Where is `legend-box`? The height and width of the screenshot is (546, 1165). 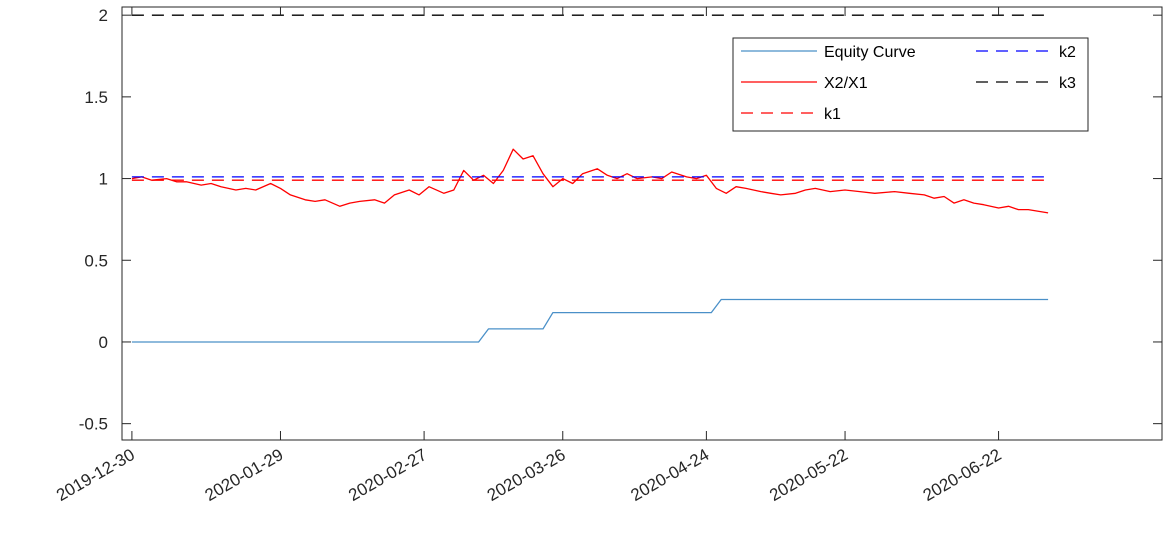 legend-box is located at coordinates (910, 84).